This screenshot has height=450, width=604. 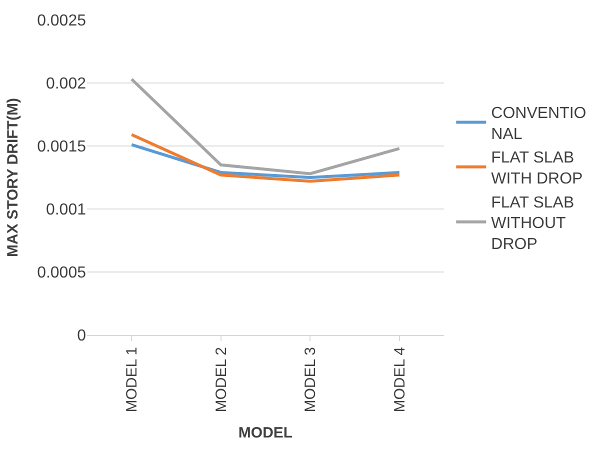 I want to click on y-tick-label: 0.0005, so click(x=61, y=273).